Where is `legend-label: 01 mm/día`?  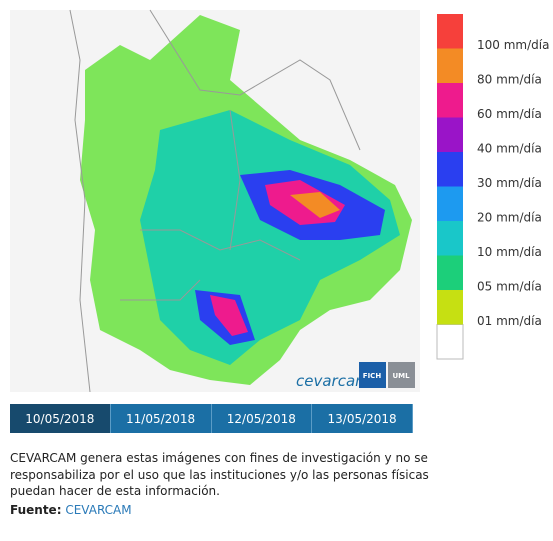 legend-label: 01 mm/día is located at coordinates (509, 321).